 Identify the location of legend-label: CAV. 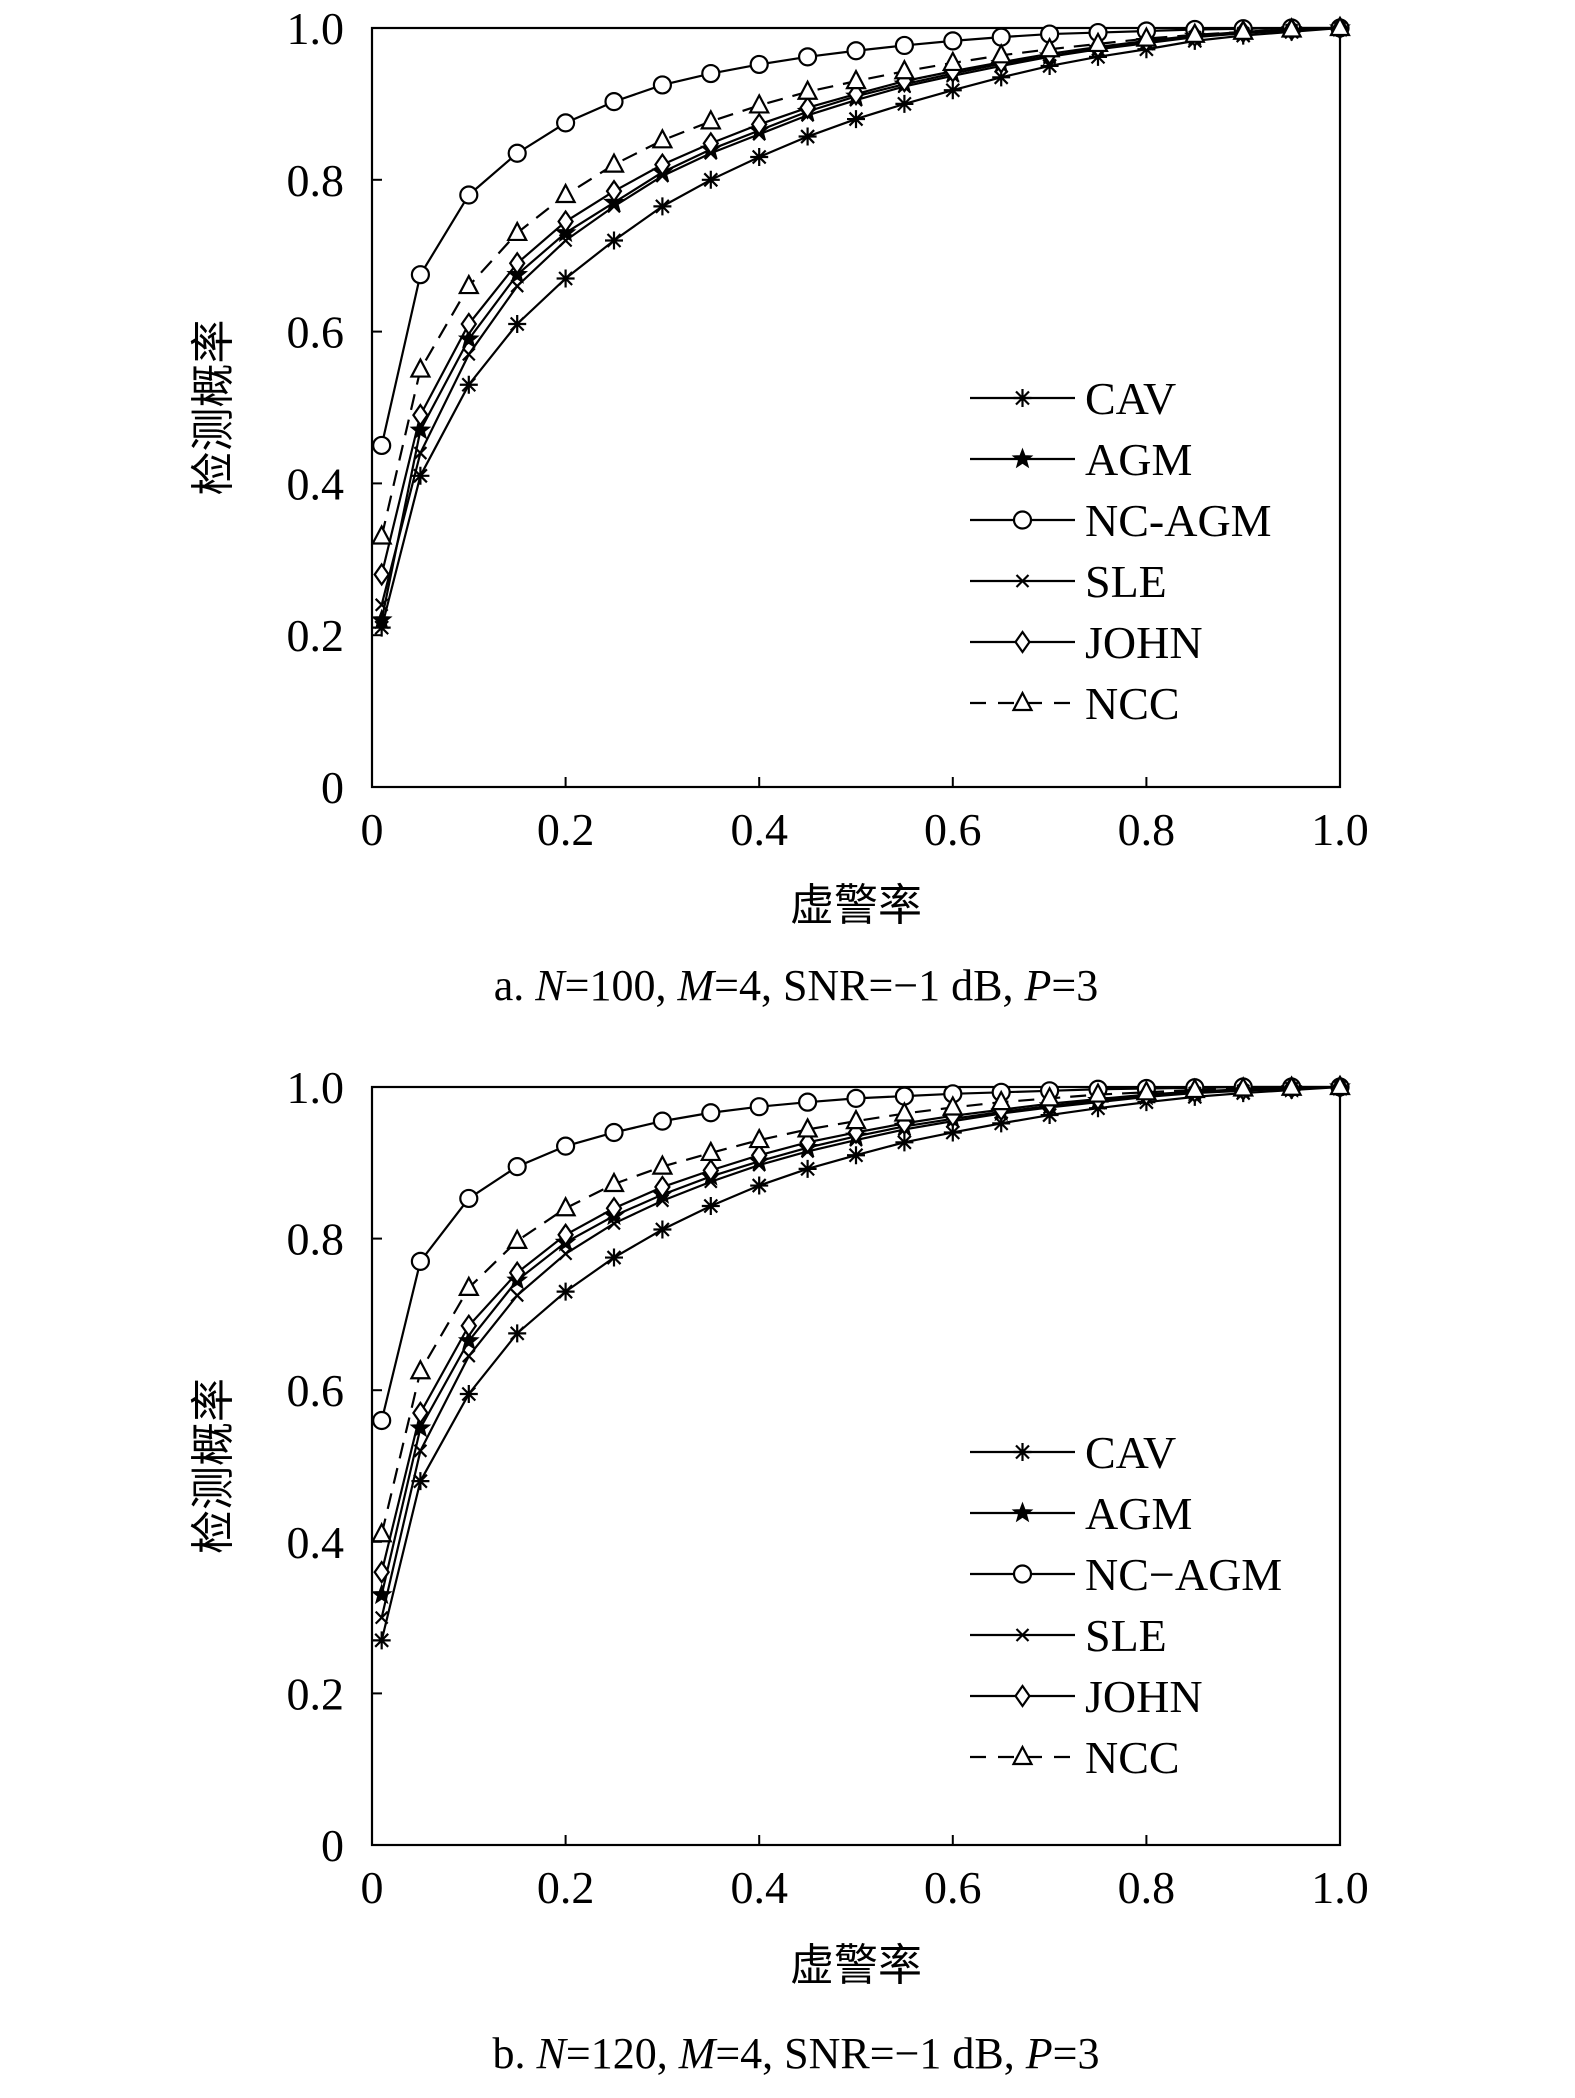
(1130, 1452).